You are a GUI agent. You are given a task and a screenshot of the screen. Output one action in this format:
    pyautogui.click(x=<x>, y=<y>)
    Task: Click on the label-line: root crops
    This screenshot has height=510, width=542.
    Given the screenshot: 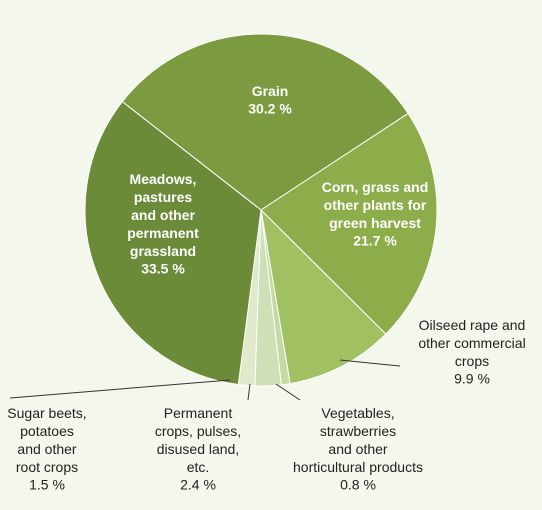 What is the action you would take?
    pyautogui.click(x=47, y=467)
    